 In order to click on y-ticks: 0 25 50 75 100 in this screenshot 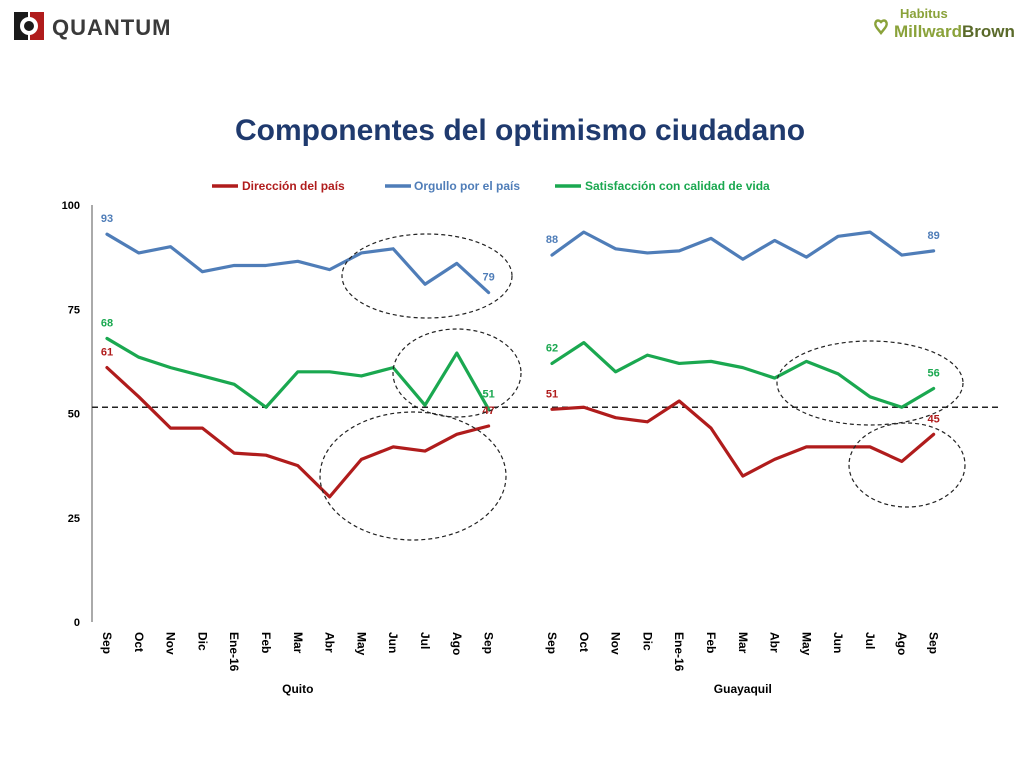, I will do `click(71, 414)`.